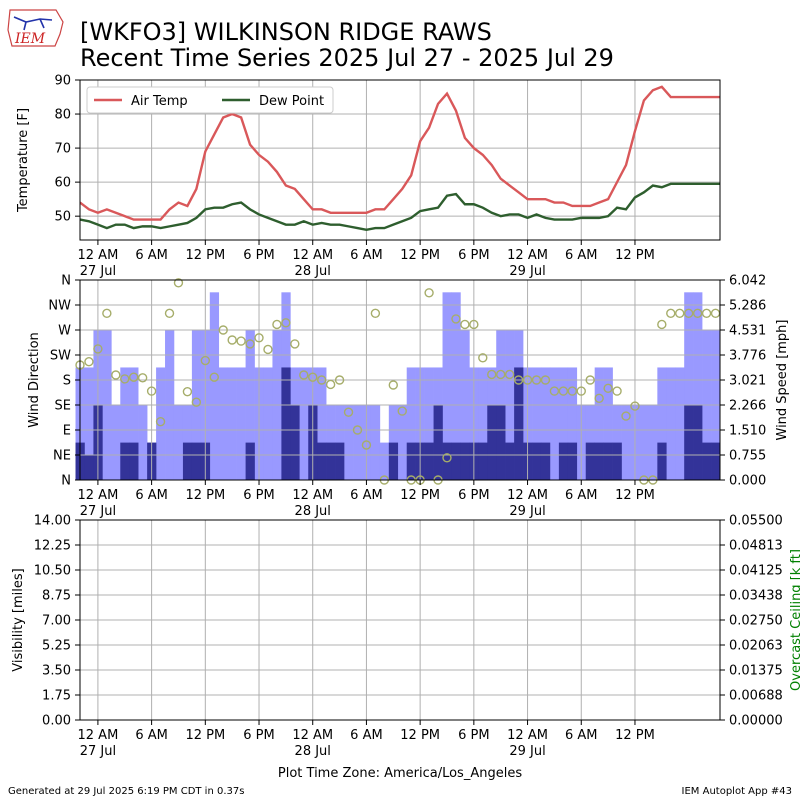  I want to click on ceiling-tick-label: 0.05500, so click(756, 521).